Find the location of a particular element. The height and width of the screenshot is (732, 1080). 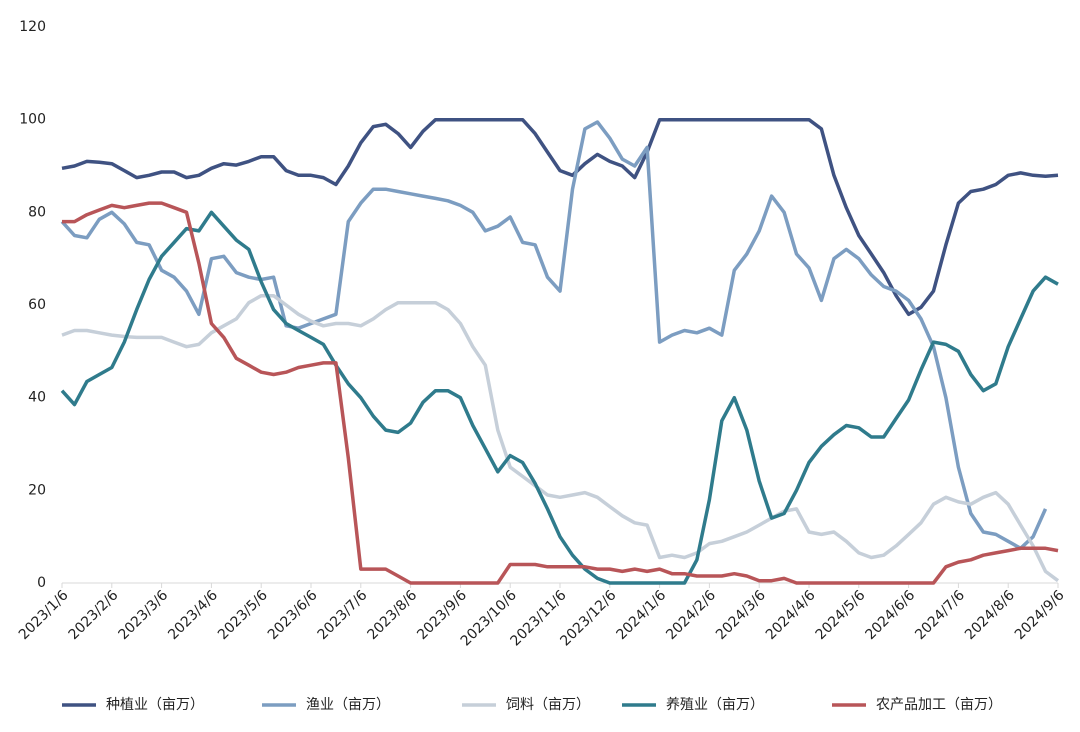

x-tick-label: 2024/1/6 is located at coordinates (641, 615).